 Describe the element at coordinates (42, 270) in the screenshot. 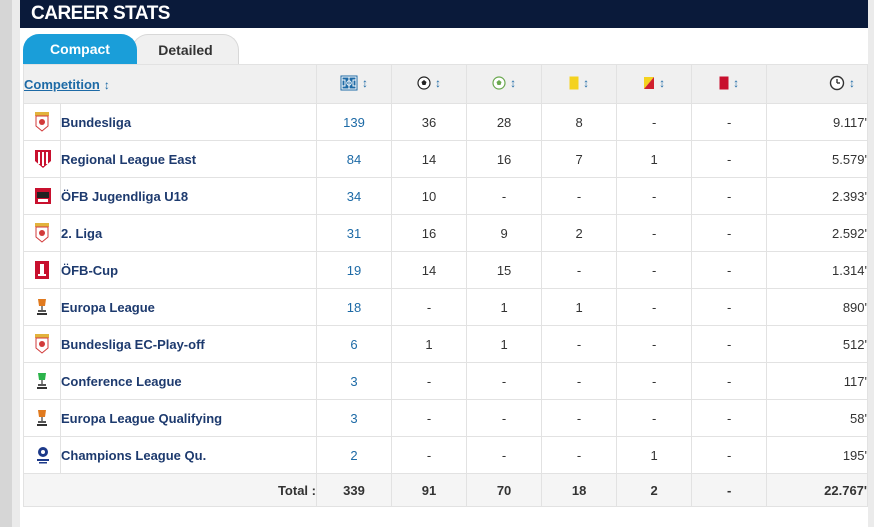

I see `ofb-cup-logo-icon` at that location.